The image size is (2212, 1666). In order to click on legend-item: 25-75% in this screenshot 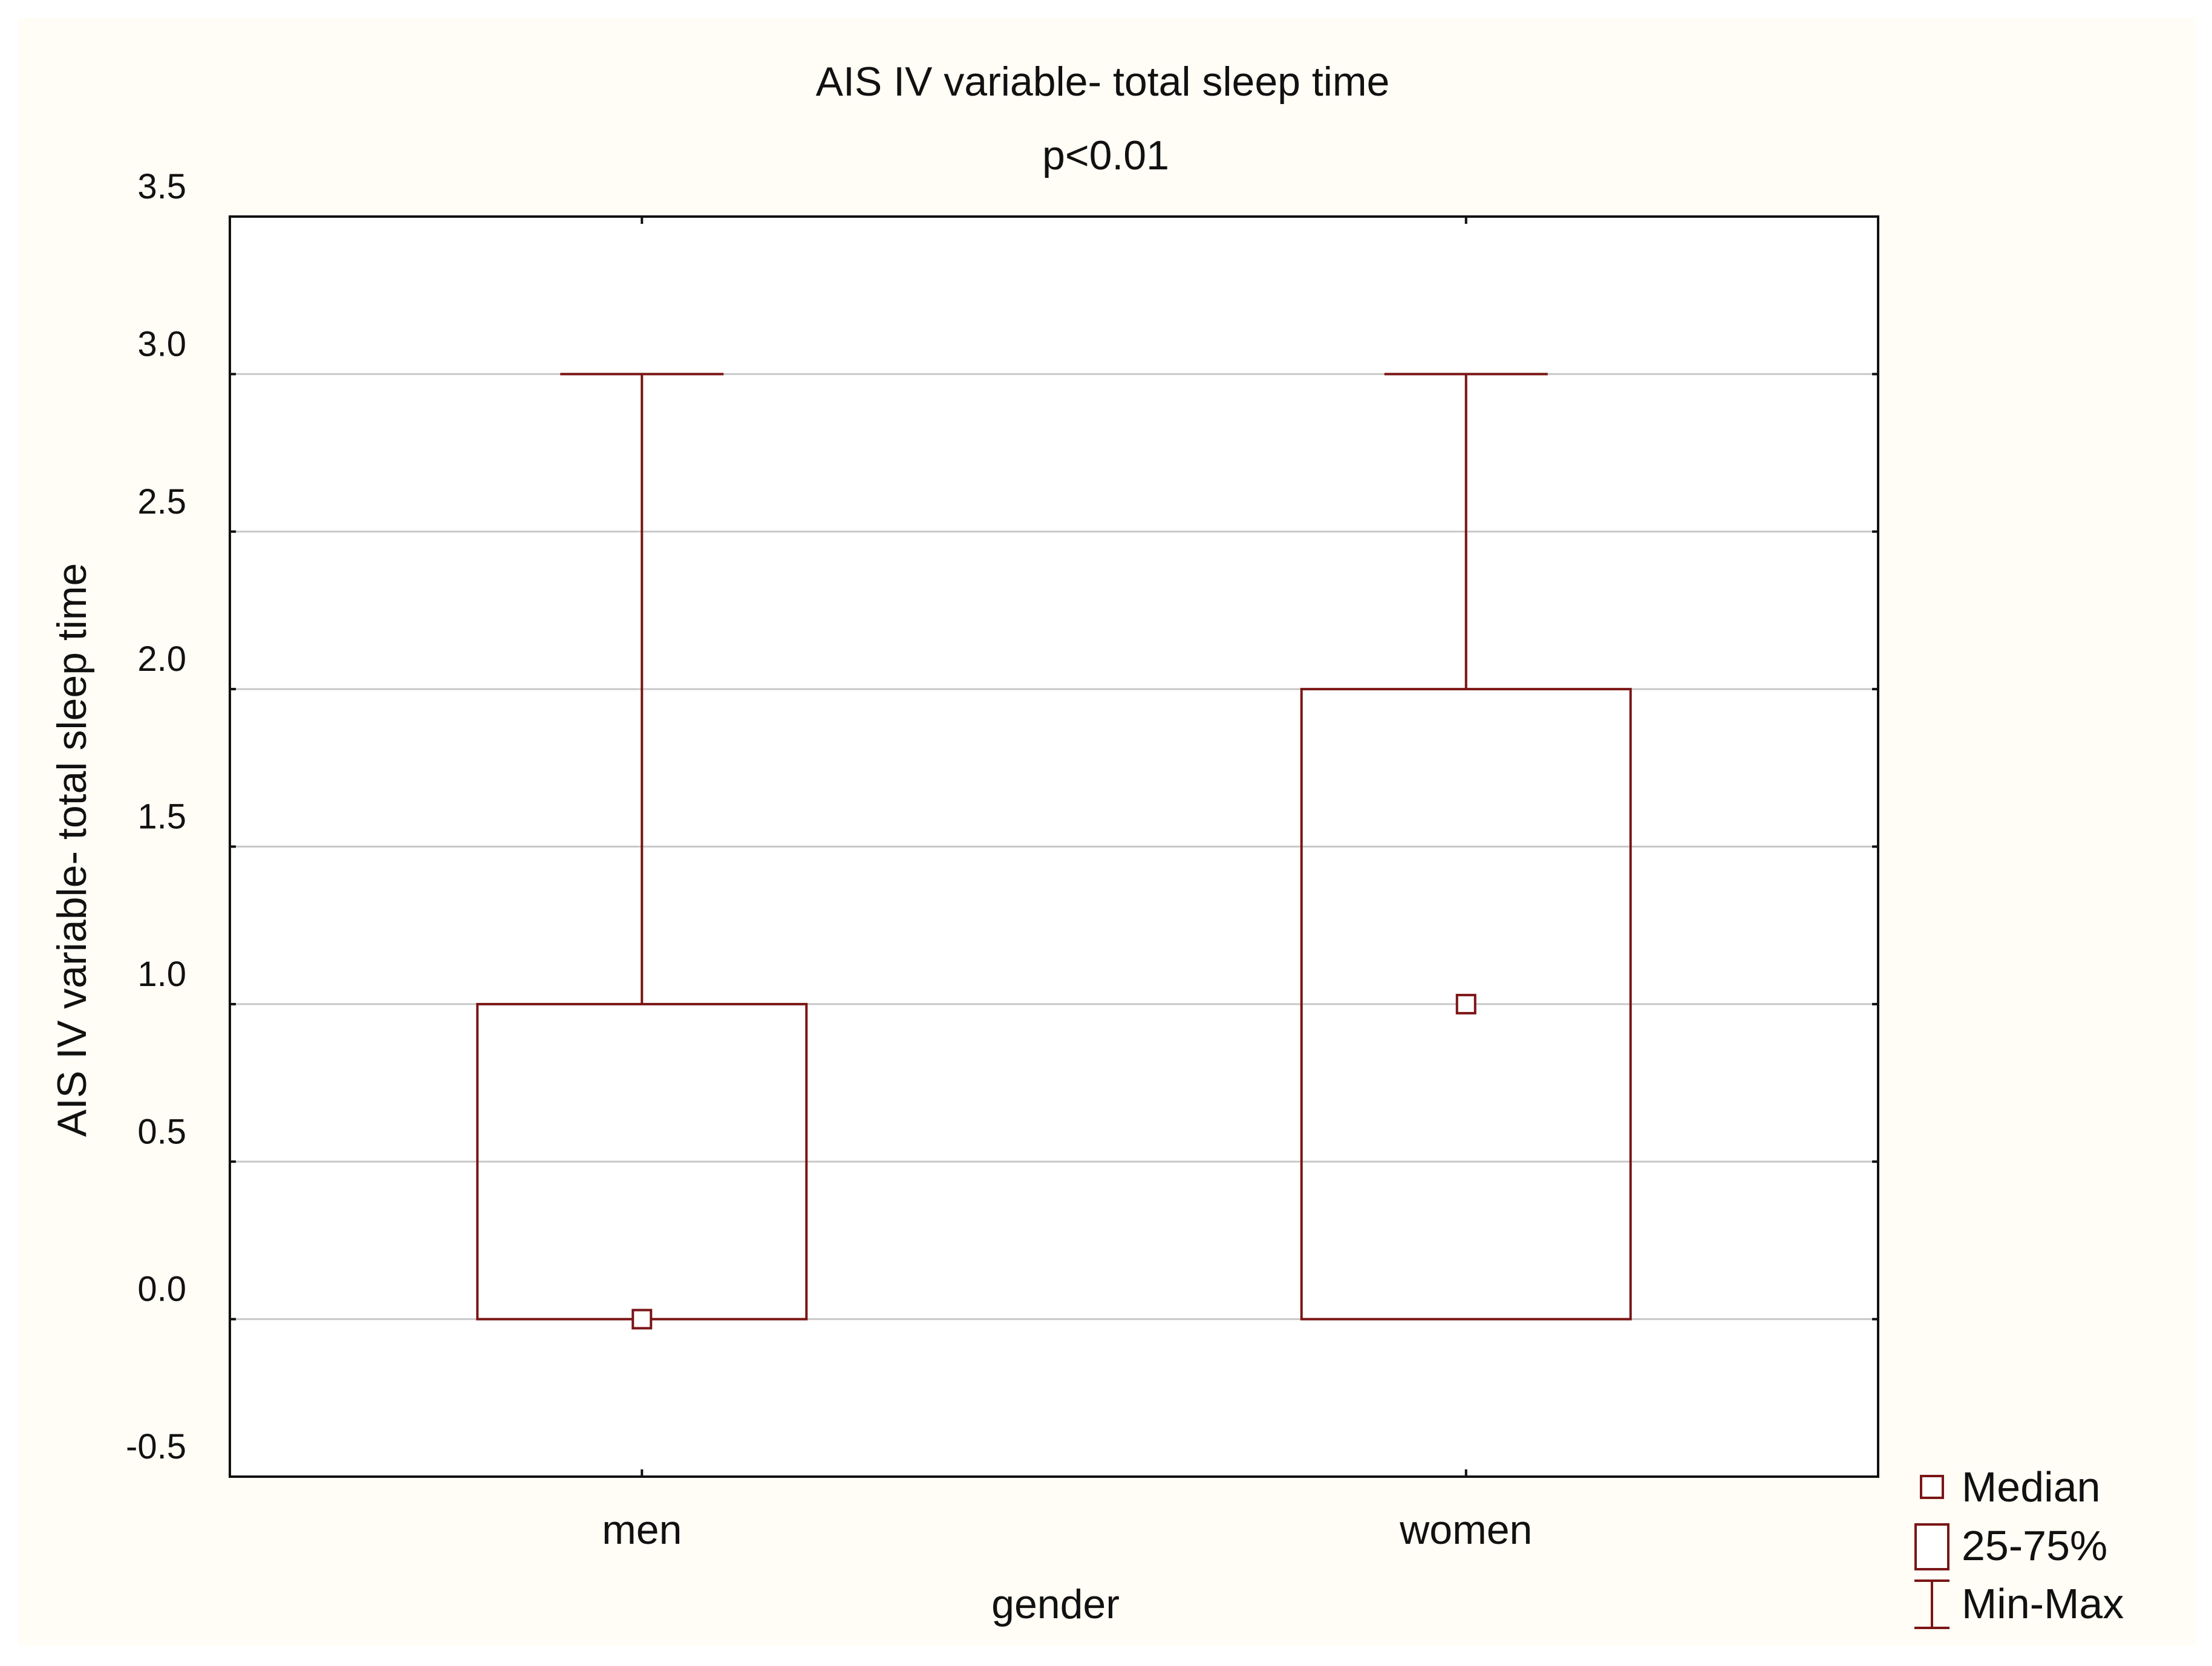, I will do `click(2010, 1546)`.